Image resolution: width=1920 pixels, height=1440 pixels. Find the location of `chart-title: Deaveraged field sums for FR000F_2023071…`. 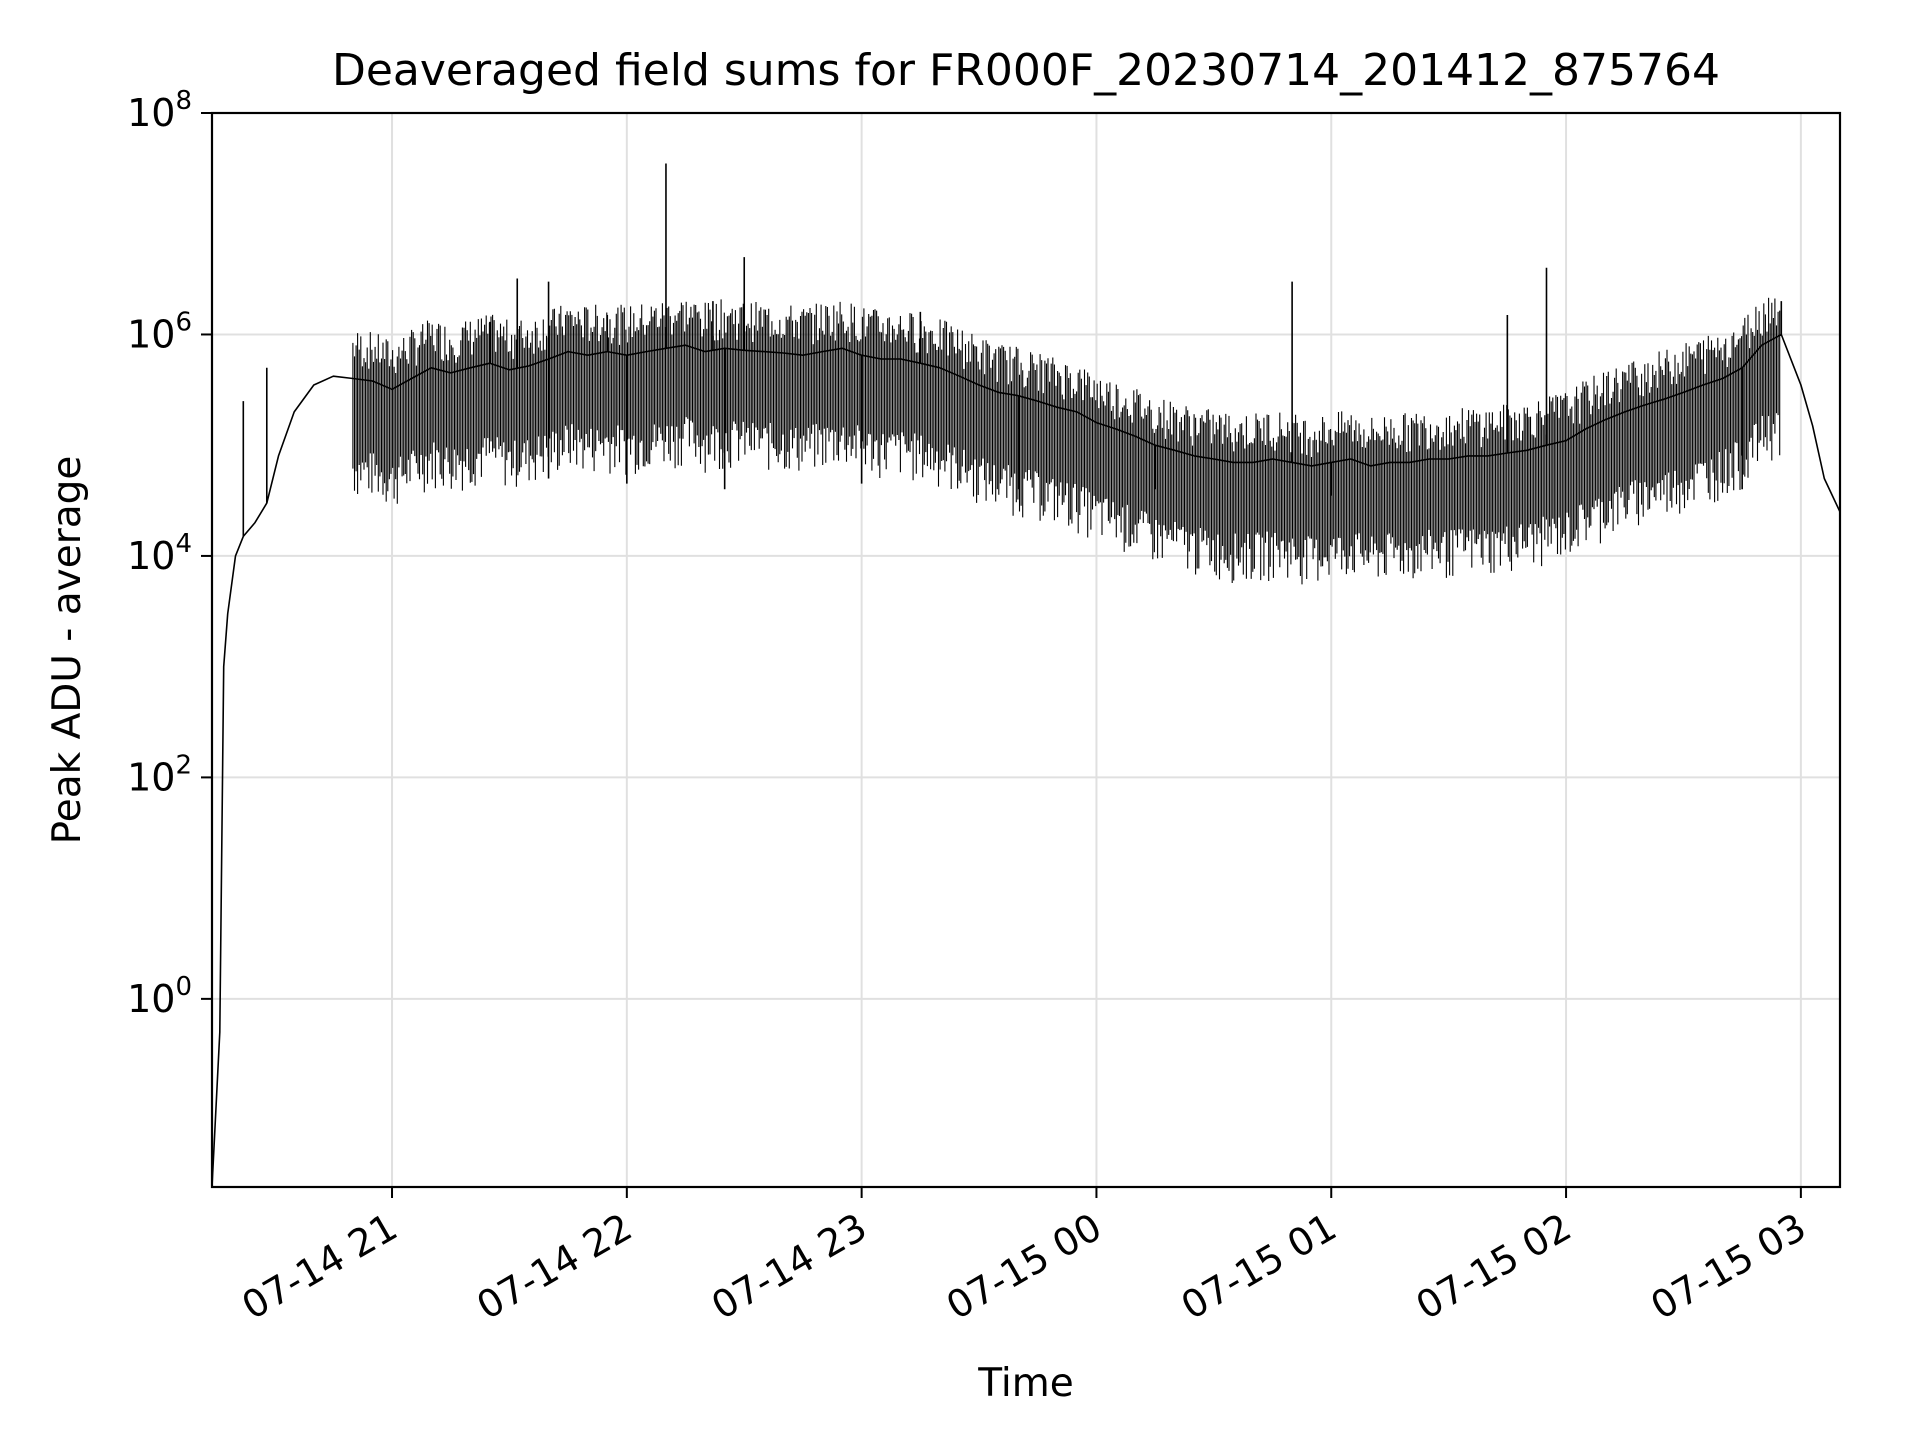

chart-title: Deaveraged field sums for FR000F_2023071… is located at coordinates (1026, 70).